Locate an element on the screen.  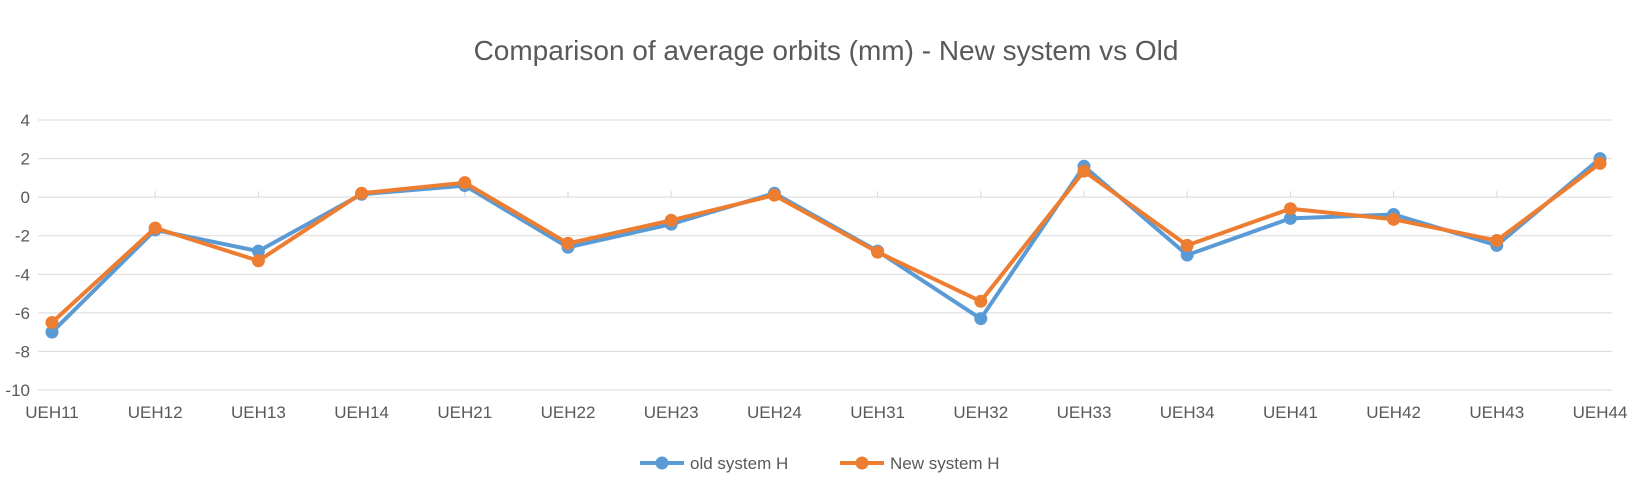
x-tick-label: UEH13 is located at coordinates (258, 412).